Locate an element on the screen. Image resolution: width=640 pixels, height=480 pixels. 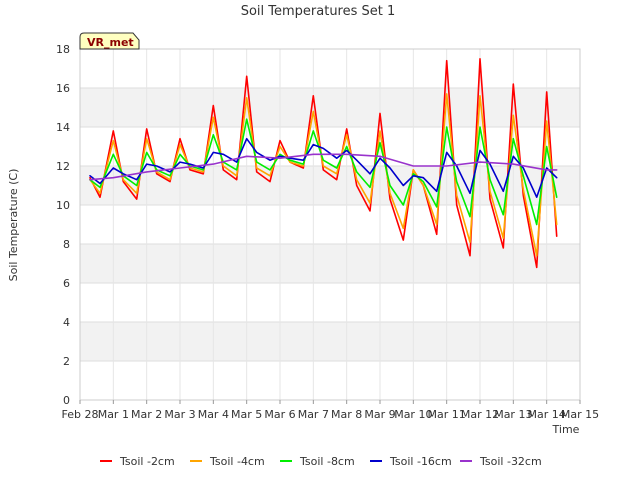
x-tick-label: Mar 13 is located at coordinates (513, 414).